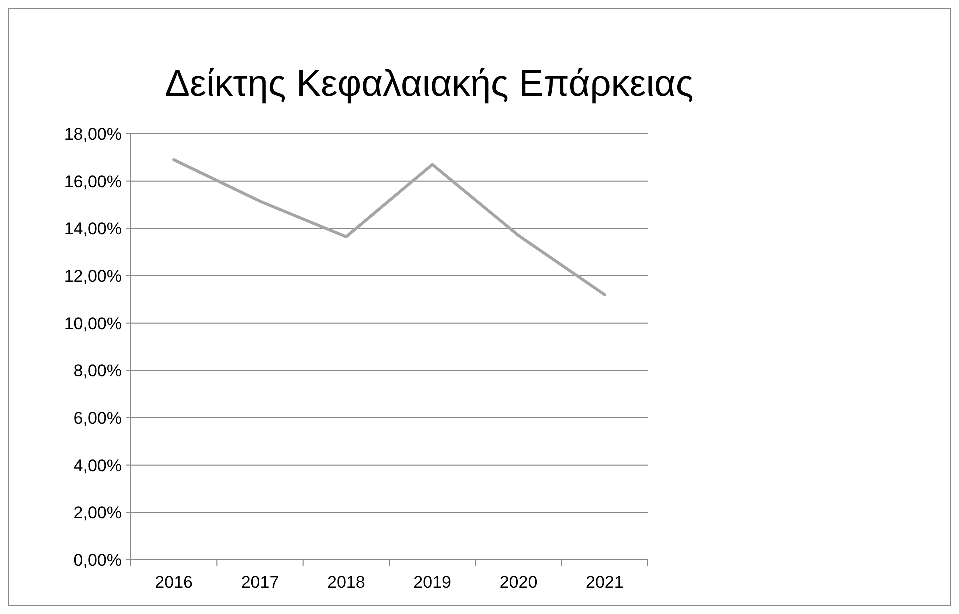 This screenshot has height=614, width=959. Describe the element at coordinates (93, 324) in the screenshot. I see `y-tick-label: 10,00%` at that location.